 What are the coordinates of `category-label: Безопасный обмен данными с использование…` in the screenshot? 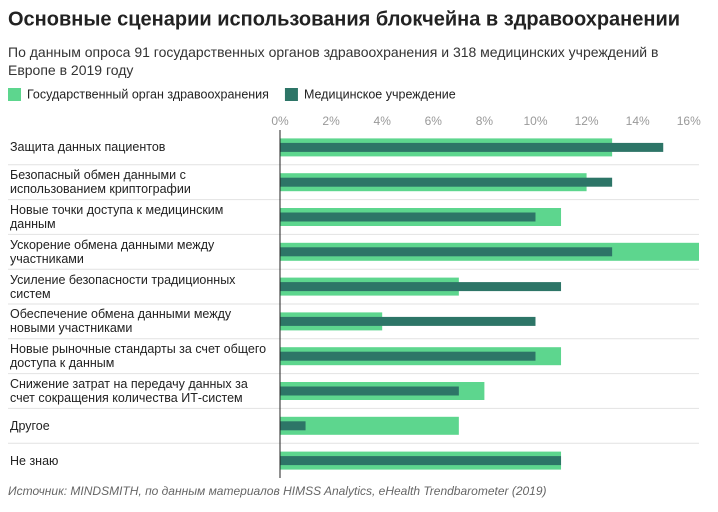 It's located at (100, 182).